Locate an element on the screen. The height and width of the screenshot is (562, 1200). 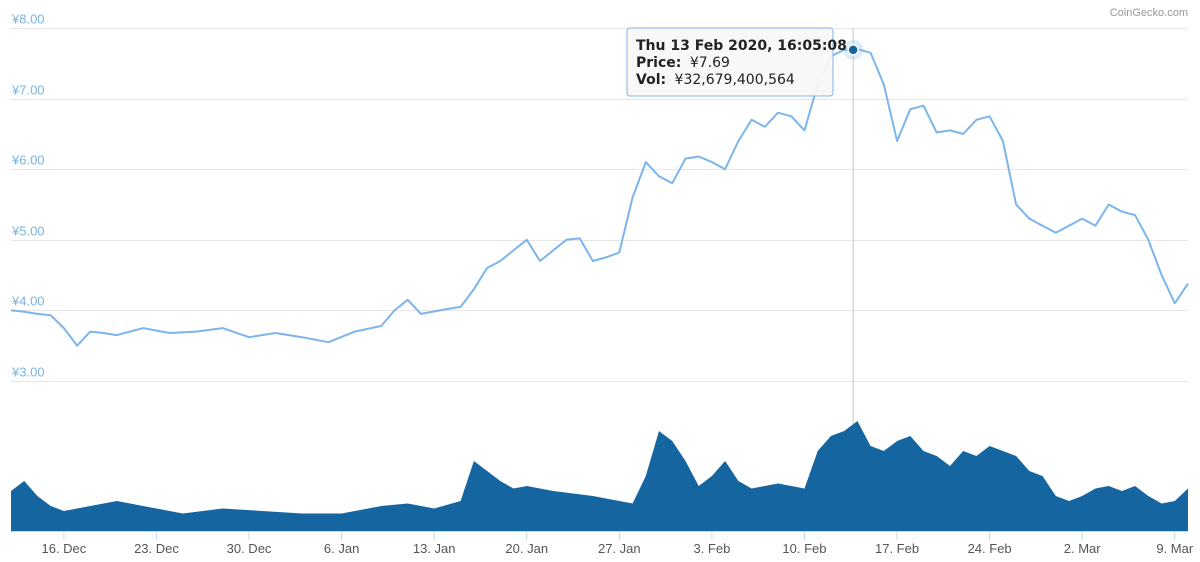
tooltip-vol-value: ¥32,679,400,564 is located at coordinates (735, 80).